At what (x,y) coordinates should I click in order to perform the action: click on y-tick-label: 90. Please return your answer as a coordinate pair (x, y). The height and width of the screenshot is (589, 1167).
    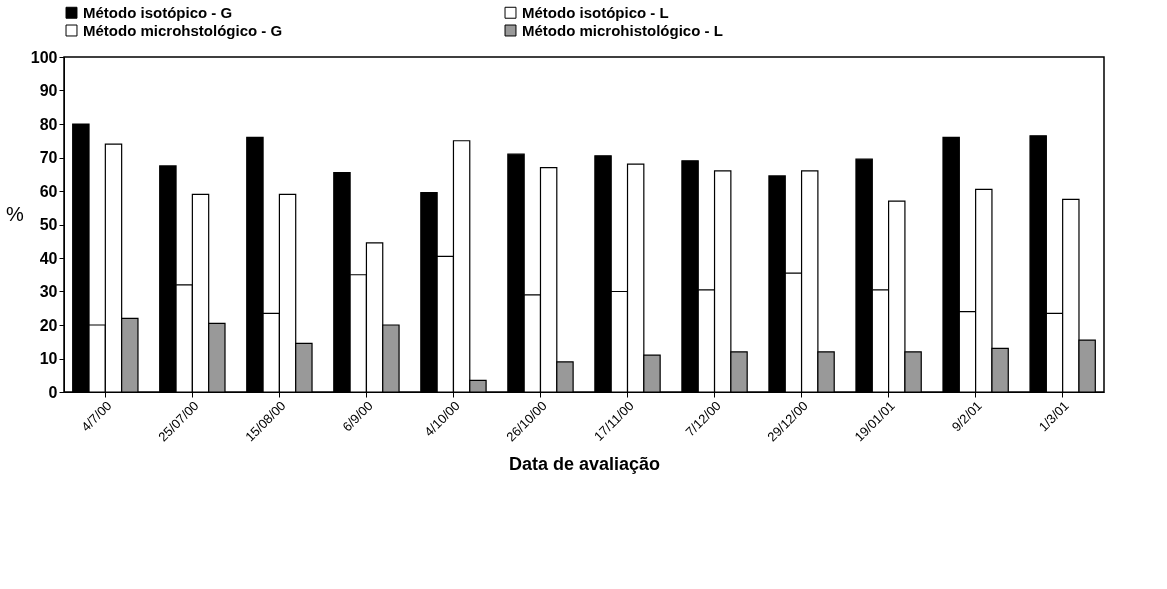
    Looking at the image, I should click on (48, 90).